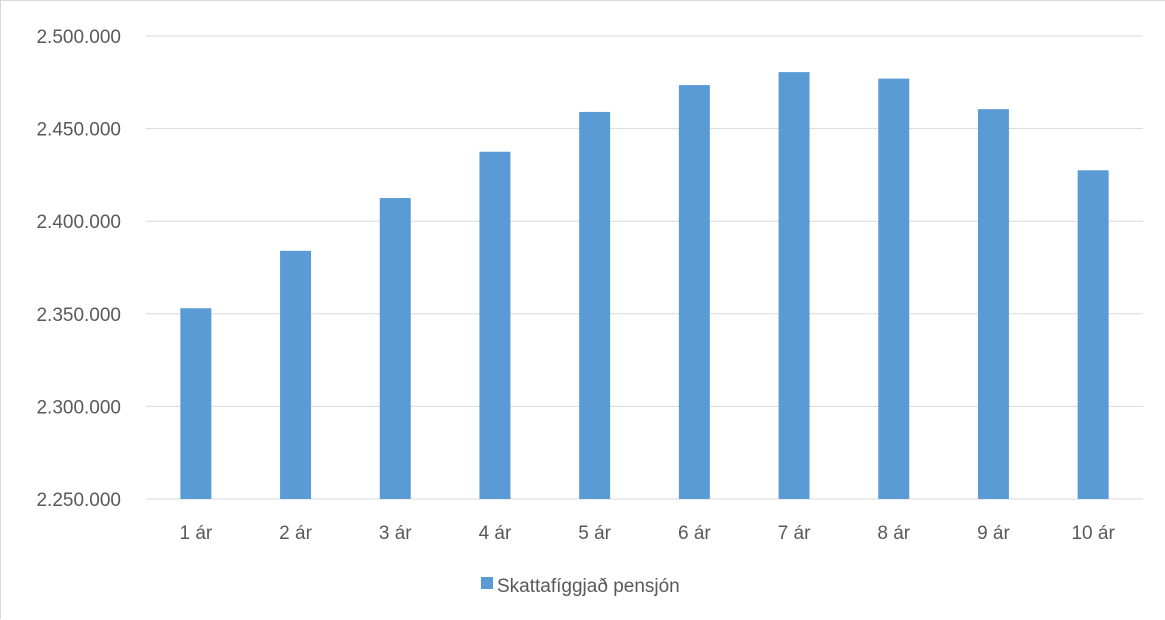  I want to click on y-tick-label-0: 2.250.000, so click(78, 500).